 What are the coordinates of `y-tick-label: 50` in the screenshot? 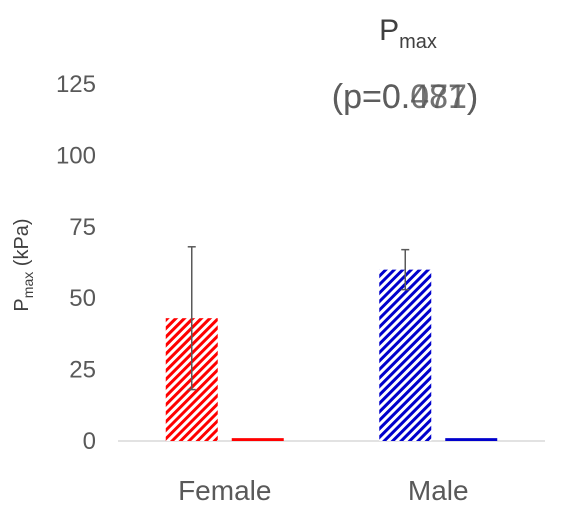 It's located at (82, 298).